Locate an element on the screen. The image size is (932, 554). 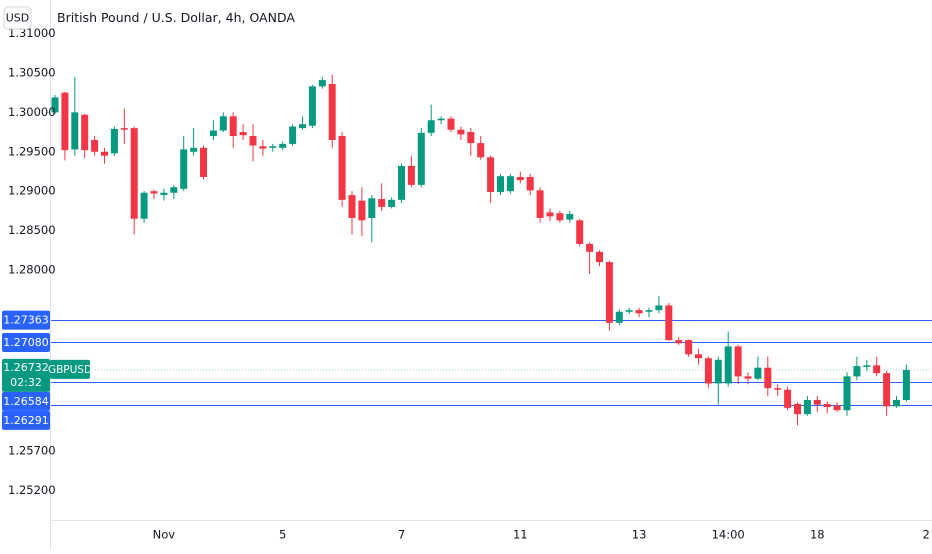
y-tick-label: 1.28500 is located at coordinates (32, 230).